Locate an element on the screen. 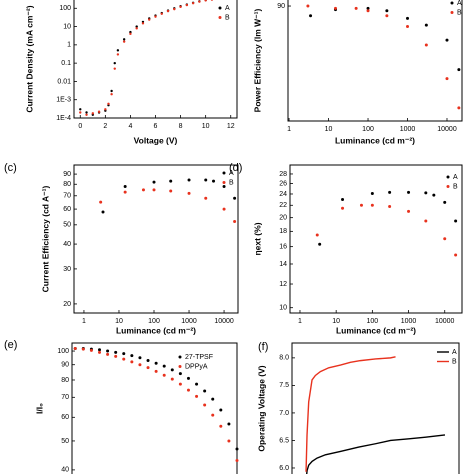  y-tick-label: 14 is located at coordinates (283, 264).